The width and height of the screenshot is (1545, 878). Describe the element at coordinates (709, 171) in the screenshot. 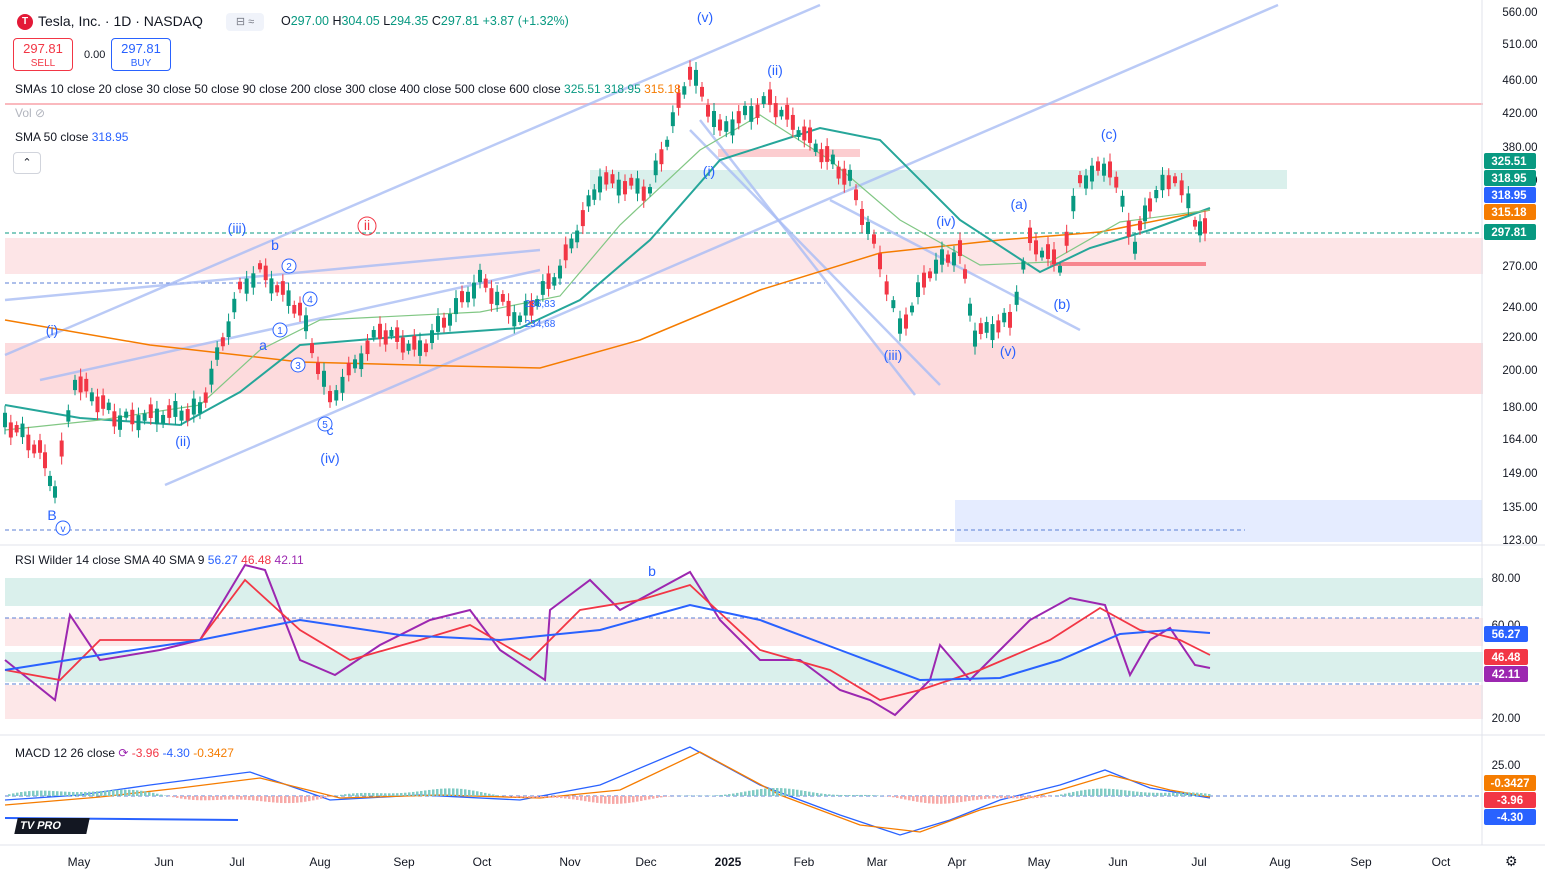

I see `wave-label: (i)` at that location.